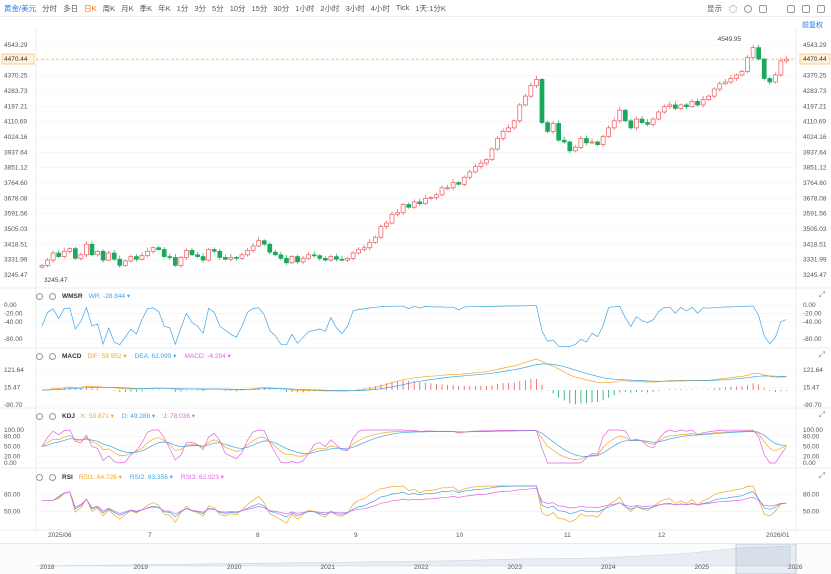 The height and width of the screenshot is (574, 831). I want to click on macd-tick: 15.47, so click(12, 388).